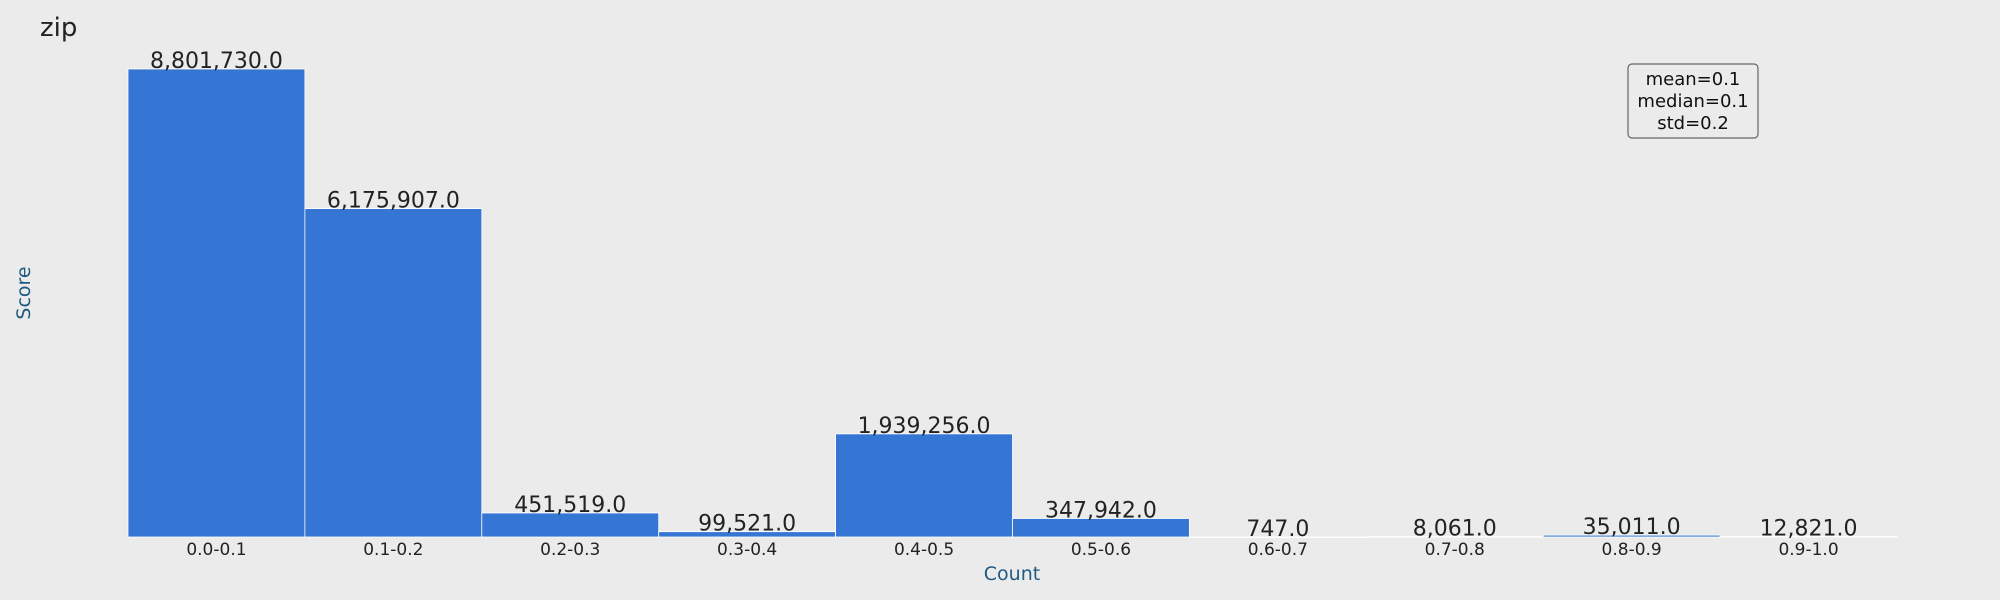  Describe the element at coordinates (1277, 529) in the screenshot. I see `bar-value-label-0.6-0.7: 747.0` at that location.